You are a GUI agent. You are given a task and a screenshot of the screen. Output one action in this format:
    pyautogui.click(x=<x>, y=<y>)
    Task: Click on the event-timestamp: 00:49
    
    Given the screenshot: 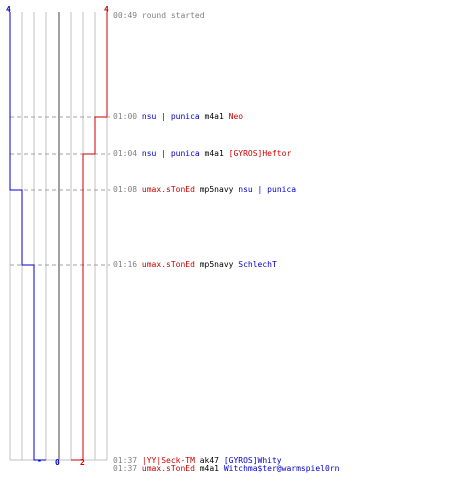 What is the action you would take?
    pyautogui.click(x=125, y=15)
    